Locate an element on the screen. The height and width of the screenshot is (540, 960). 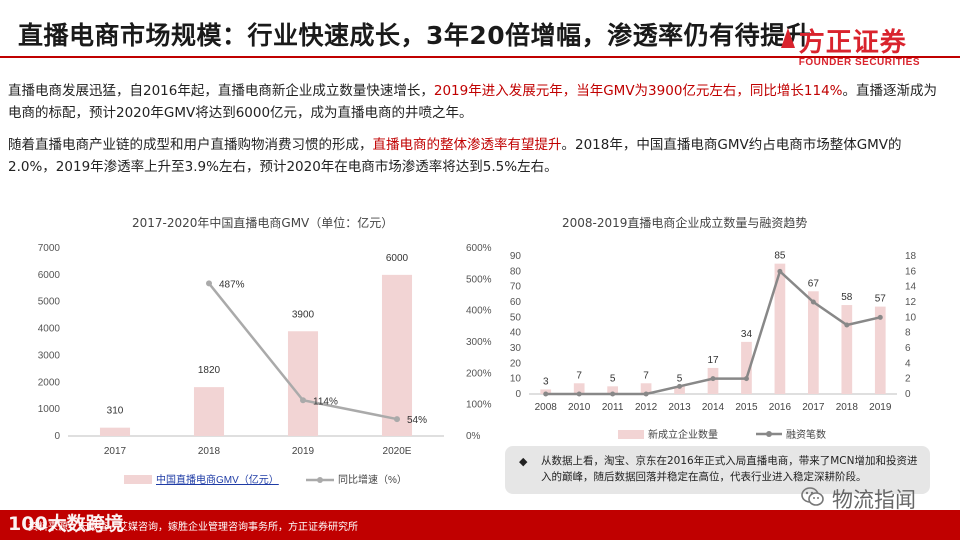
legend-label-bar: 新成立企业数量 is located at coordinates (683, 434).